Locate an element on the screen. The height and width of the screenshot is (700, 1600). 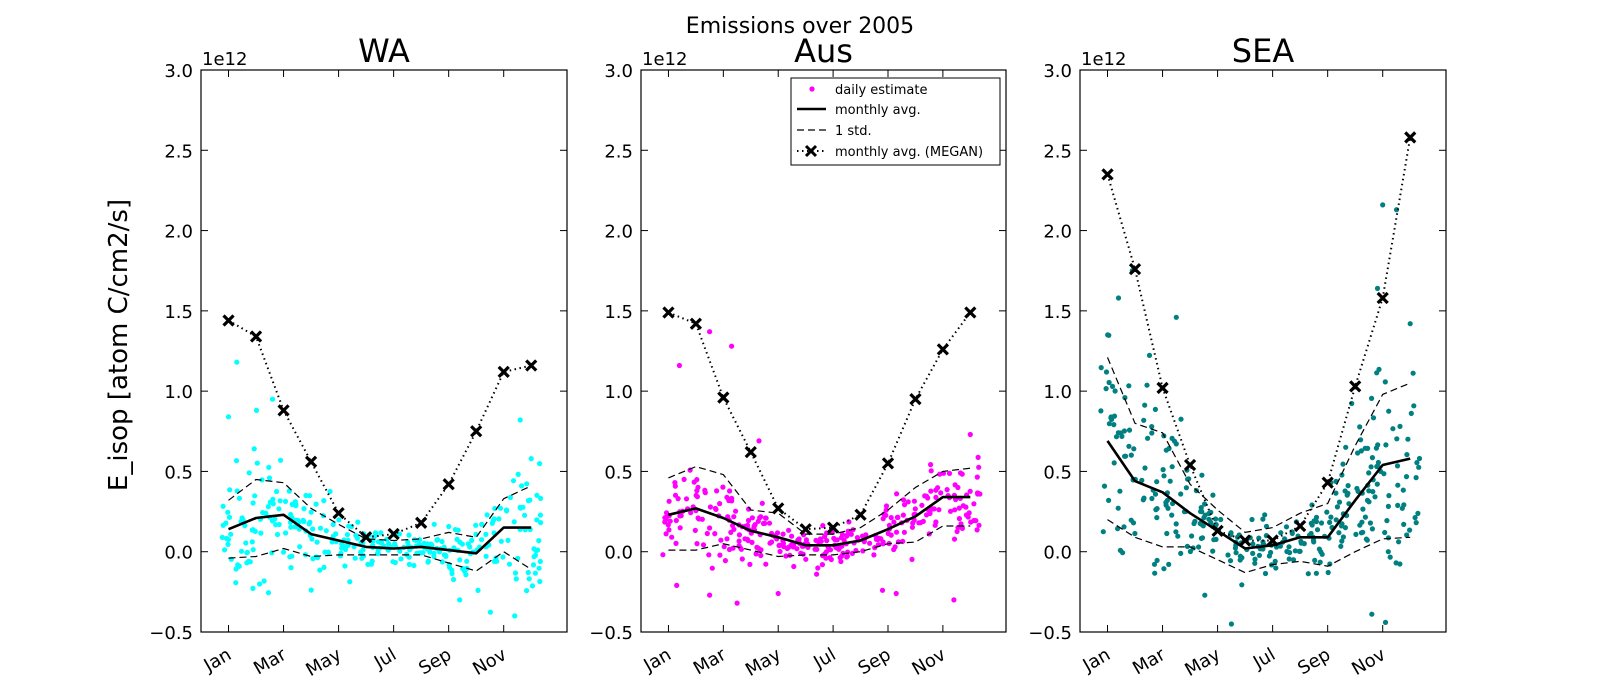
x-tick-label: Jan is located at coordinates (1096, 660).